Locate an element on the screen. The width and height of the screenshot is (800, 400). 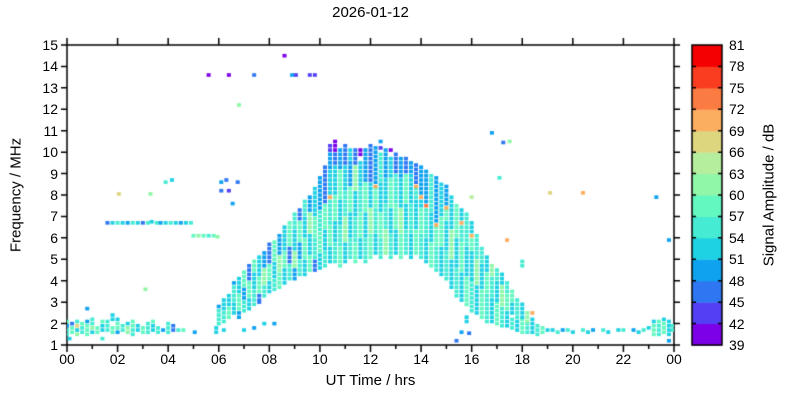
y-tick-label: 9 is located at coordinates (54, 173).